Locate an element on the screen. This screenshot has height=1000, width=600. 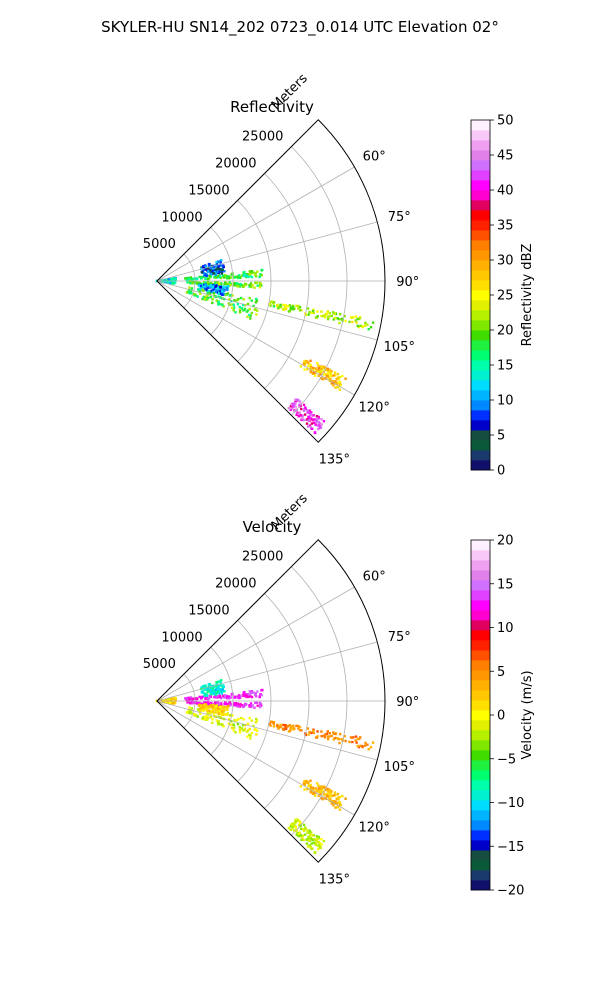
azimuth-gridline is located at coordinates (267, 671).